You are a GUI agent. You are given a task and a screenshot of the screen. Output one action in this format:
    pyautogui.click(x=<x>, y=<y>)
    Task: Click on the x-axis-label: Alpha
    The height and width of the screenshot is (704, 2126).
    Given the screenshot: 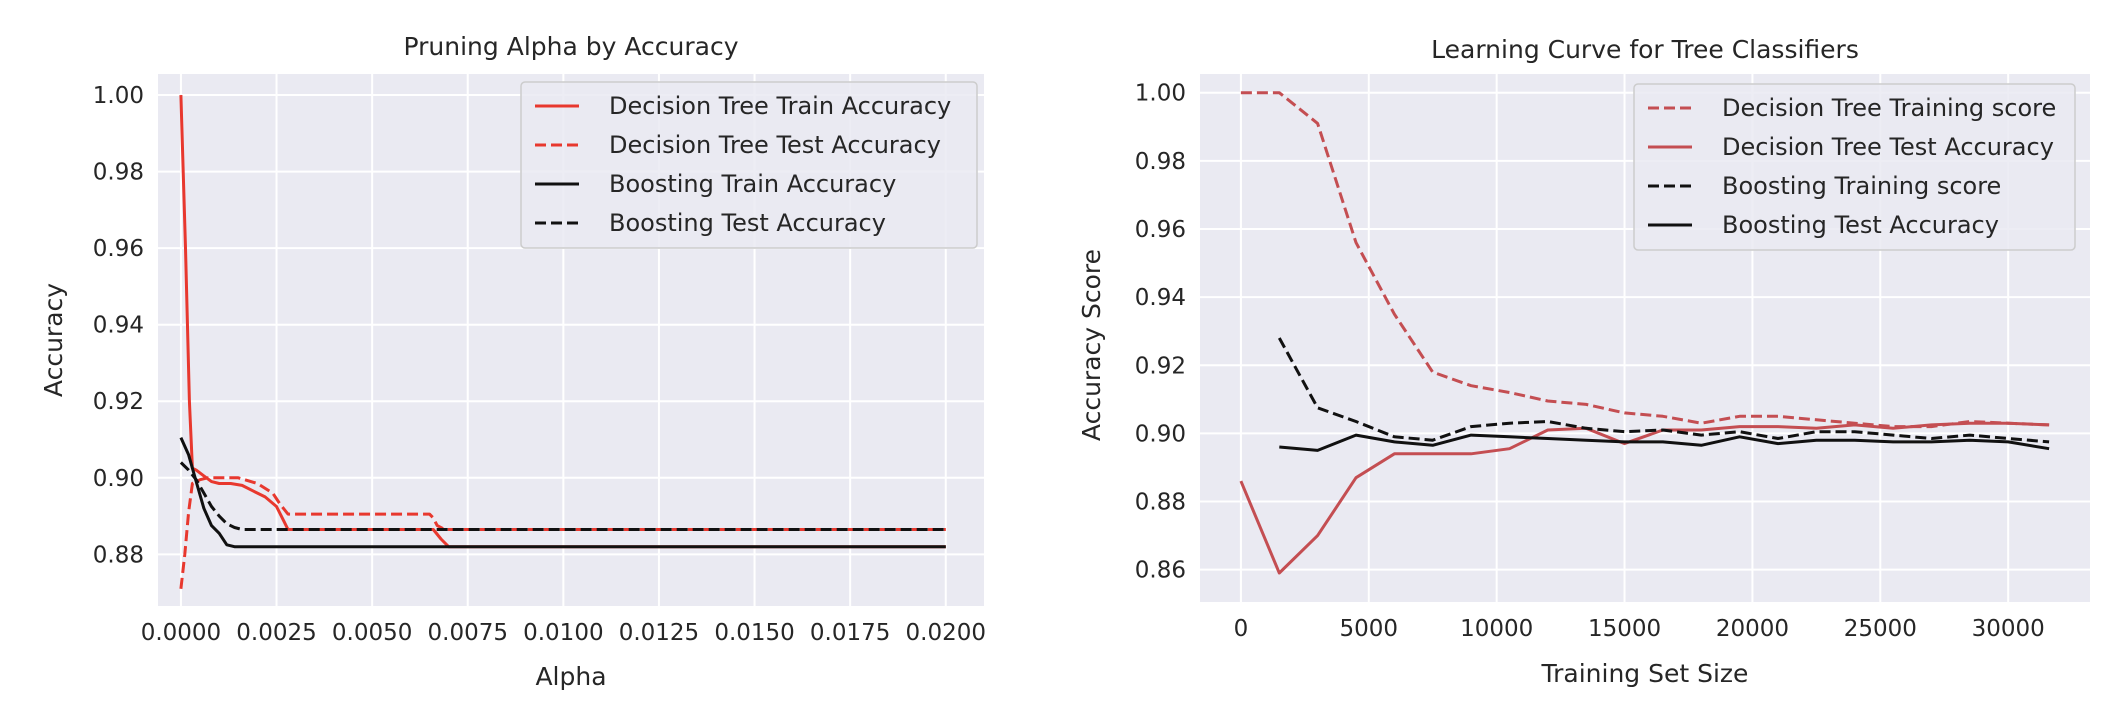 What is the action you would take?
    pyautogui.click(x=570, y=676)
    